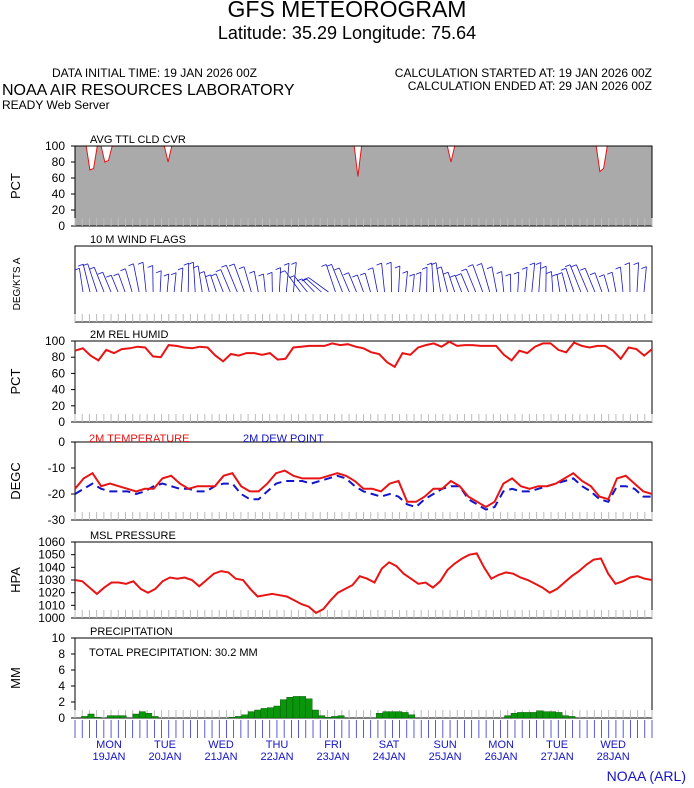  Describe the element at coordinates (221, 757) in the screenshot. I see `date-label: 21JAN` at that location.